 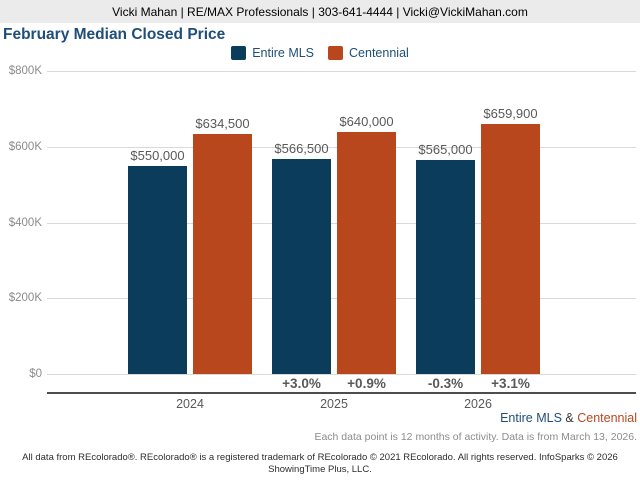 I want to click on y-axis-tick-label: $400K, so click(x=25, y=222).